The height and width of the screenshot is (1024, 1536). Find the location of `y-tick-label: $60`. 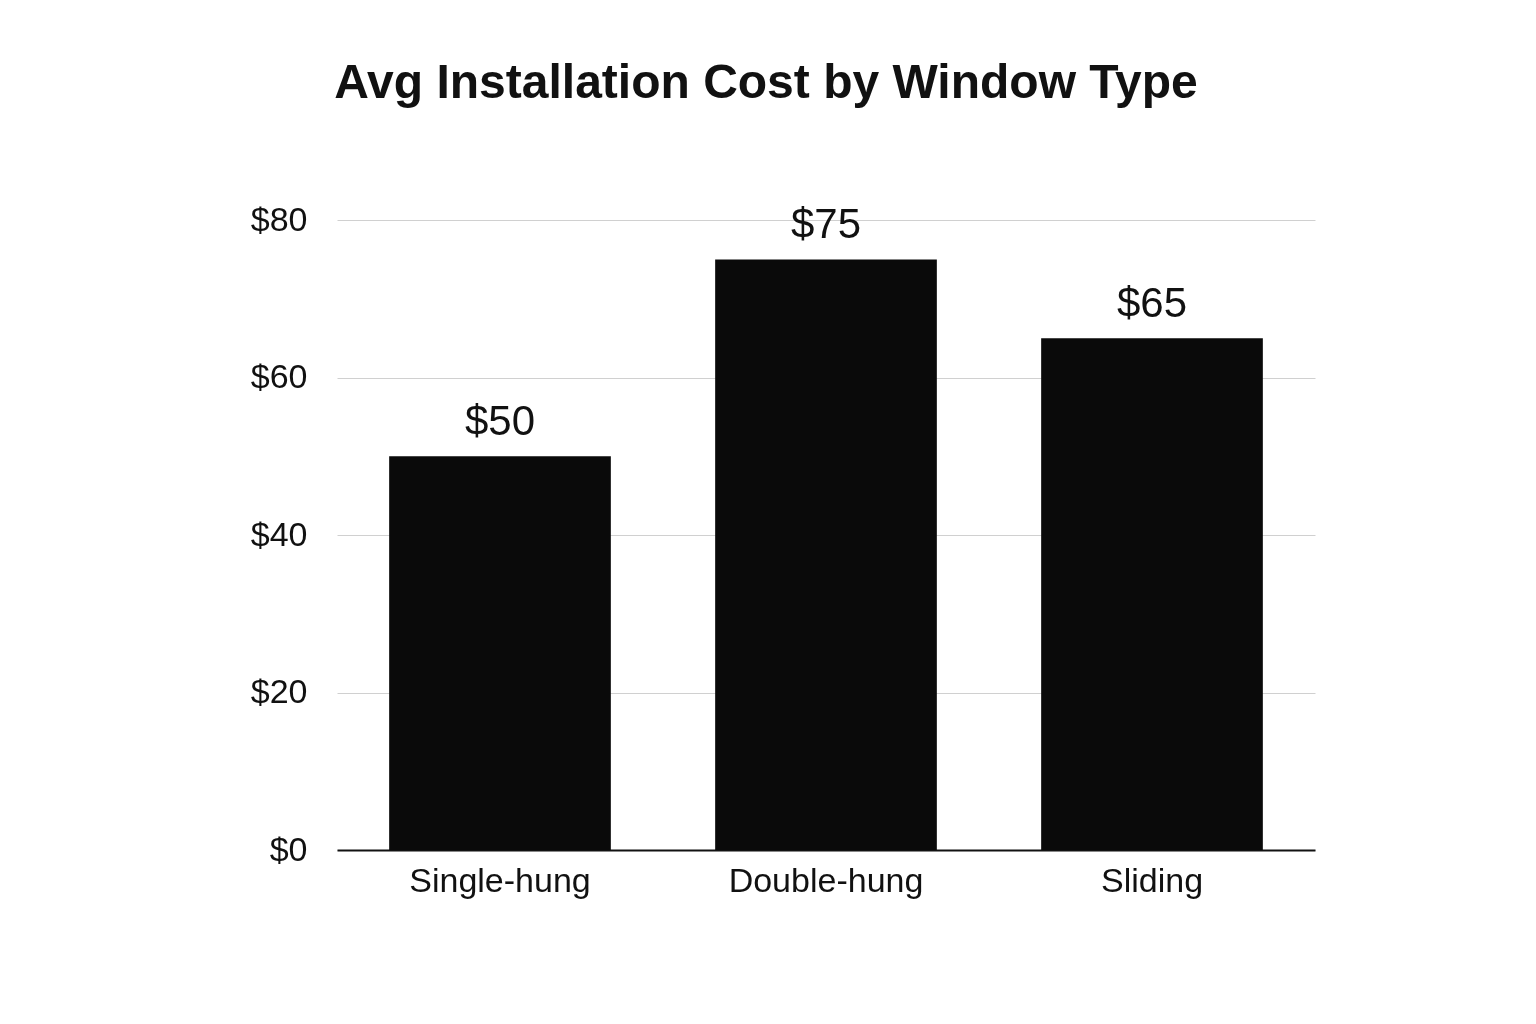

y-tick-label: $60 is located at coordinates (279, 376).